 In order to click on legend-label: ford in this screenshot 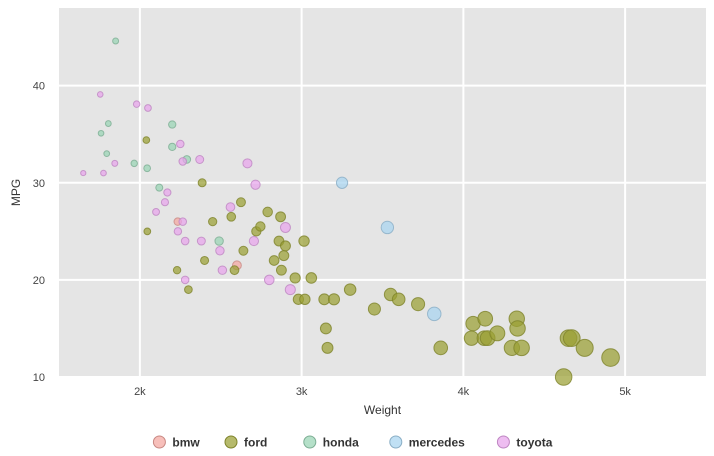, I will do `click(255, 443)`.